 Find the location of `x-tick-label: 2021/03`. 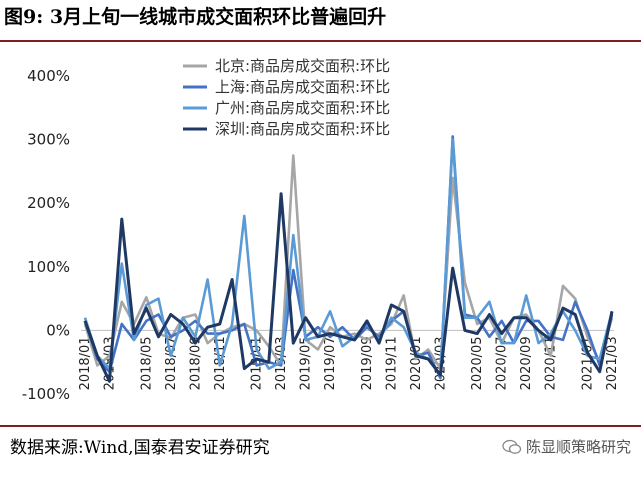

x-tick-label: 2021/03 is located at coordinates (612, 363).